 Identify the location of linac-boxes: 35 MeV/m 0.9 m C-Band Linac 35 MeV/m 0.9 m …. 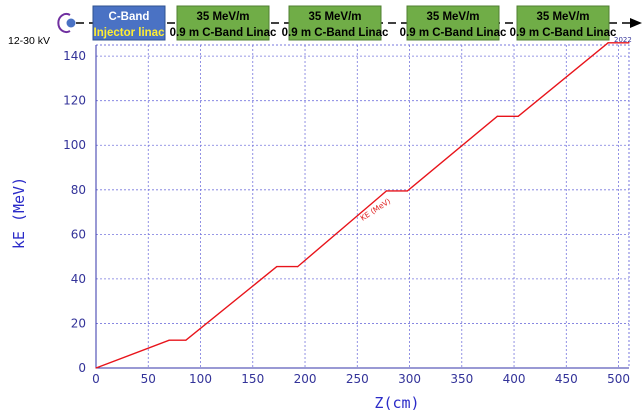
(393, 23).